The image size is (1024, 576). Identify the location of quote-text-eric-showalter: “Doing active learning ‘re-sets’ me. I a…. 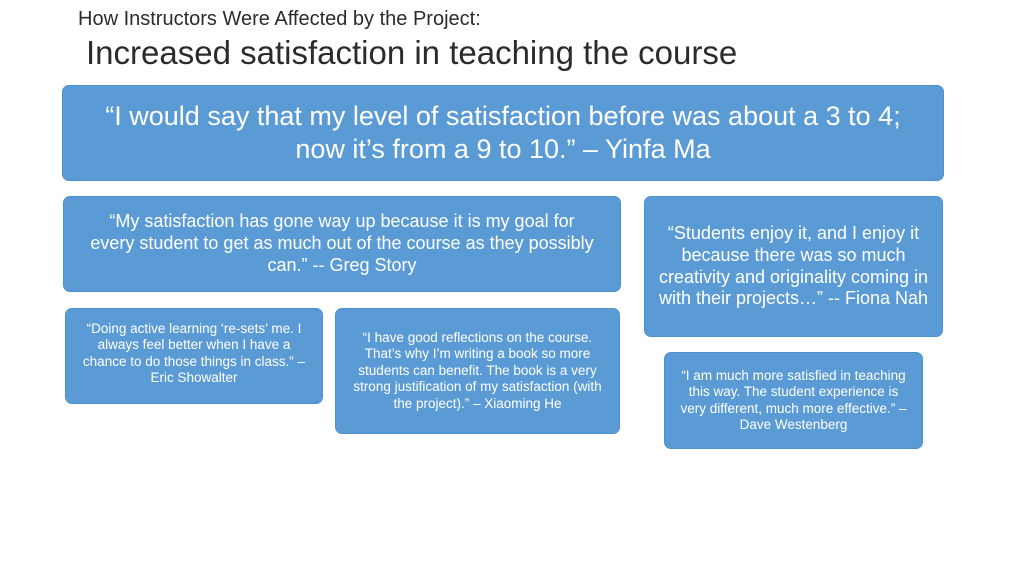
(194, 353).